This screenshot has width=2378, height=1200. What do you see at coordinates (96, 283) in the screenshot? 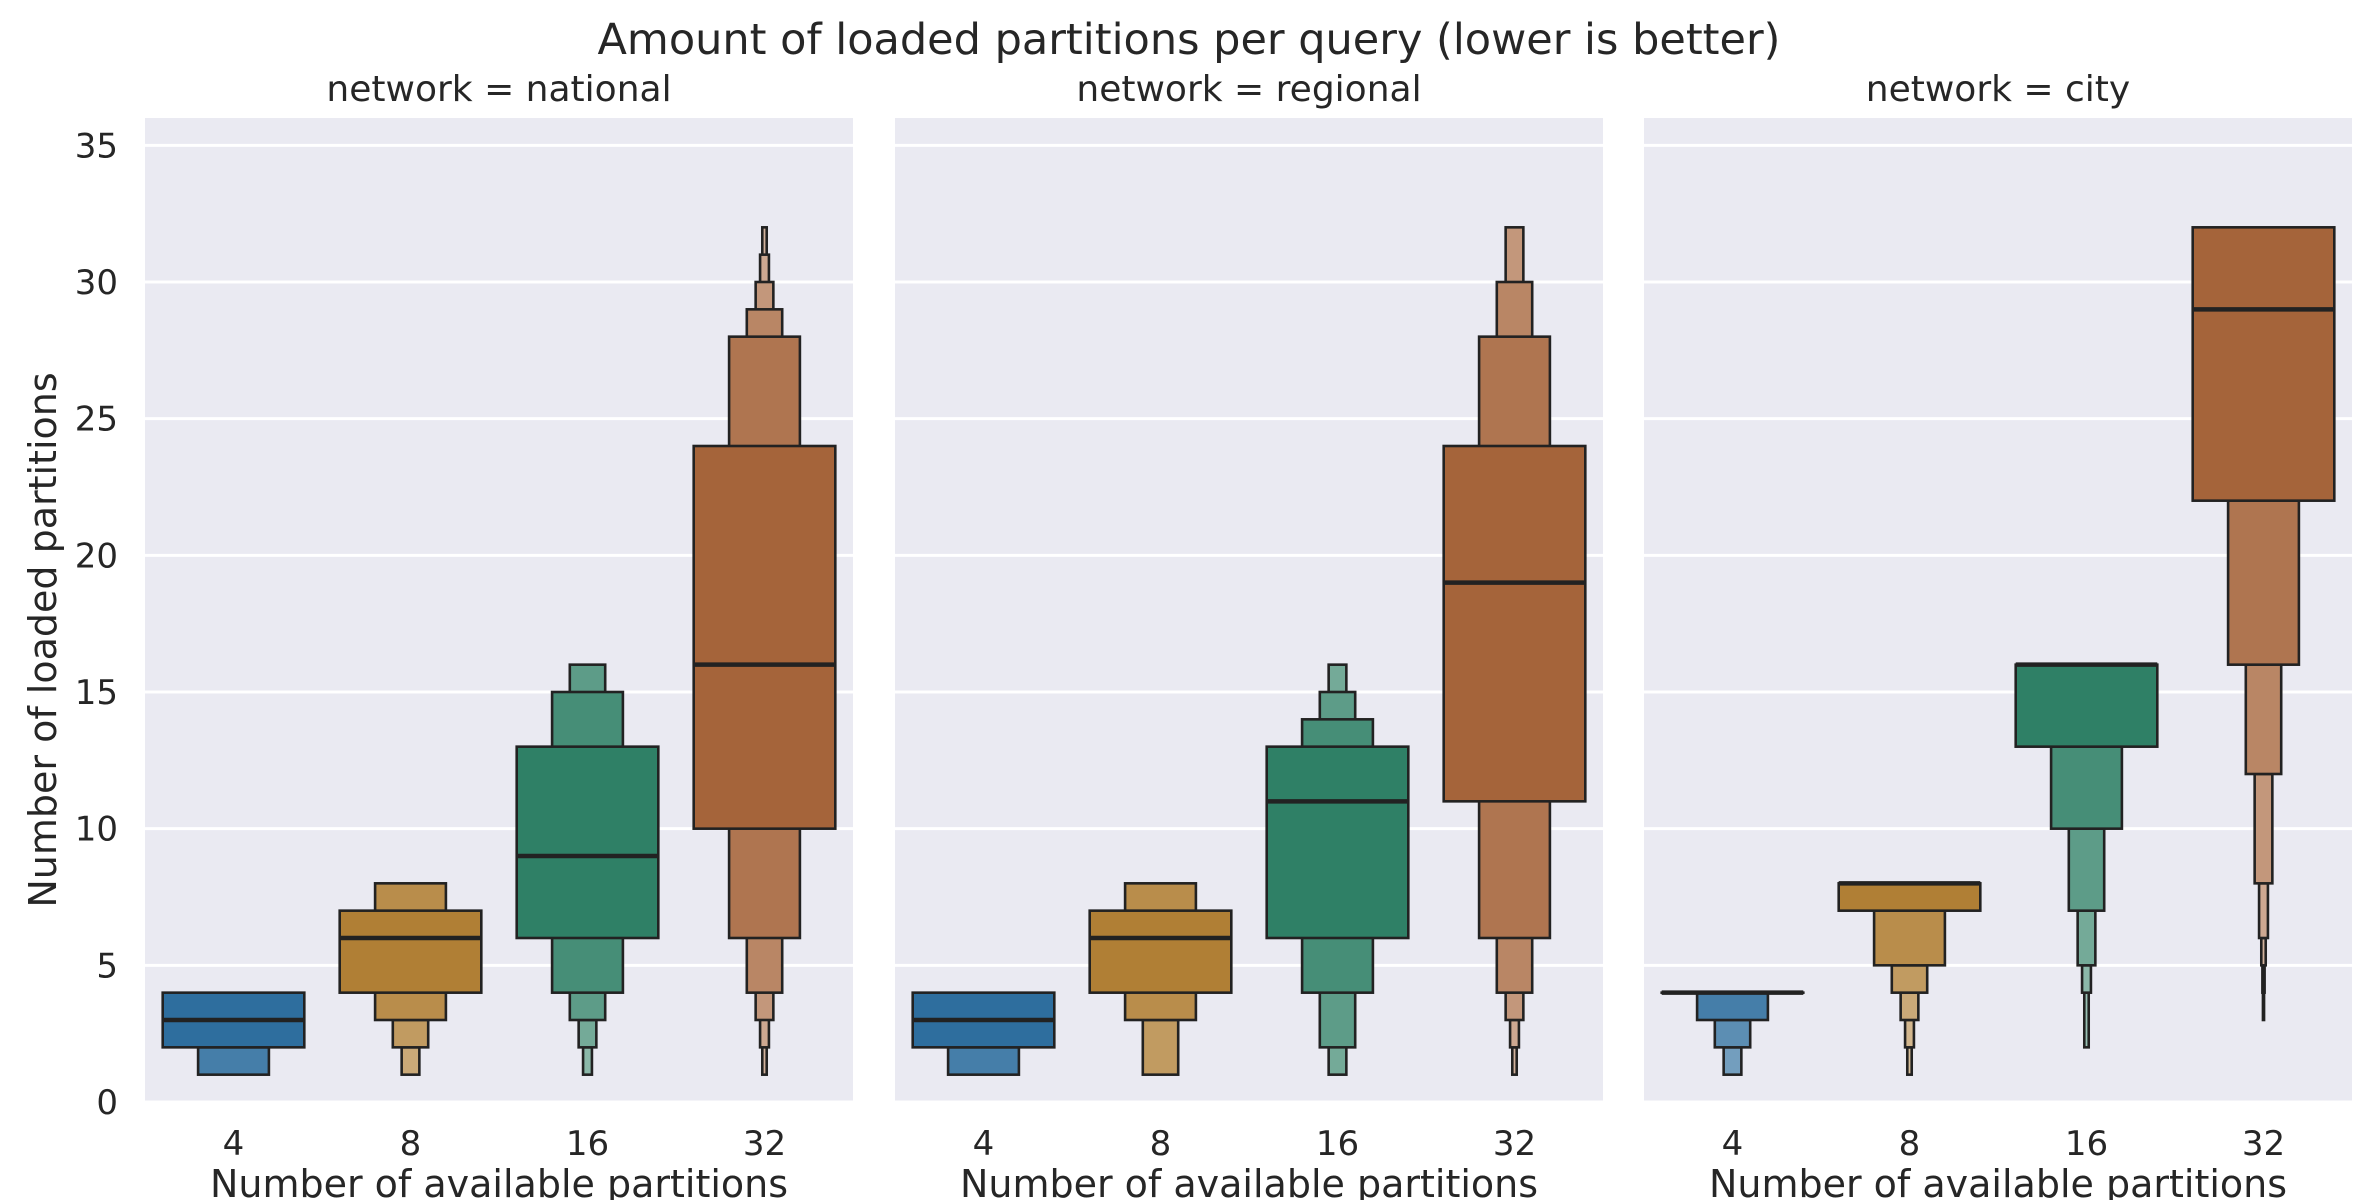
I see `y-tick-label: 30` at bounding box center [96, 283].